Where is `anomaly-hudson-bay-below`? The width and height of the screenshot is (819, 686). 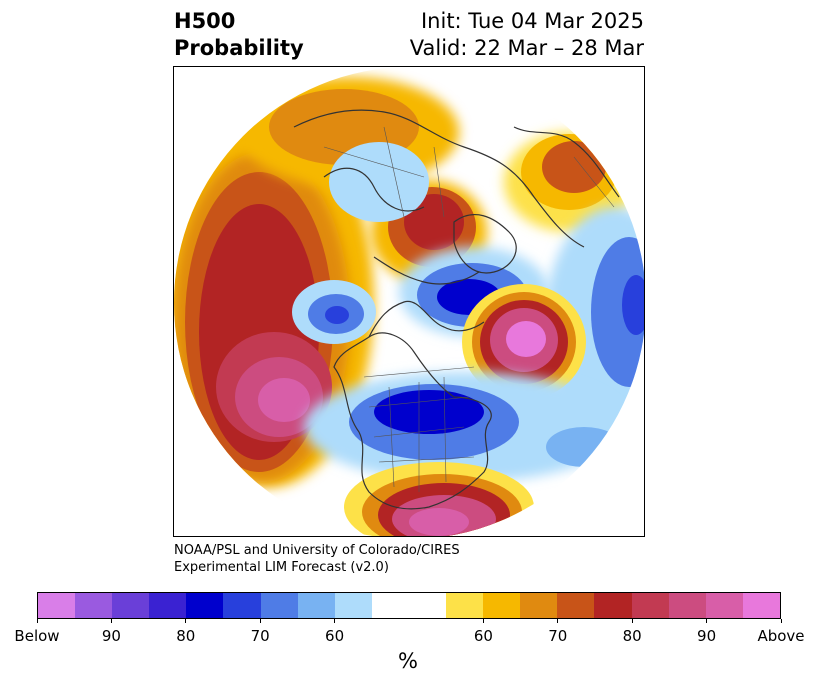 anomaly-hudson-bay-below is located at coordinates (464, 427).